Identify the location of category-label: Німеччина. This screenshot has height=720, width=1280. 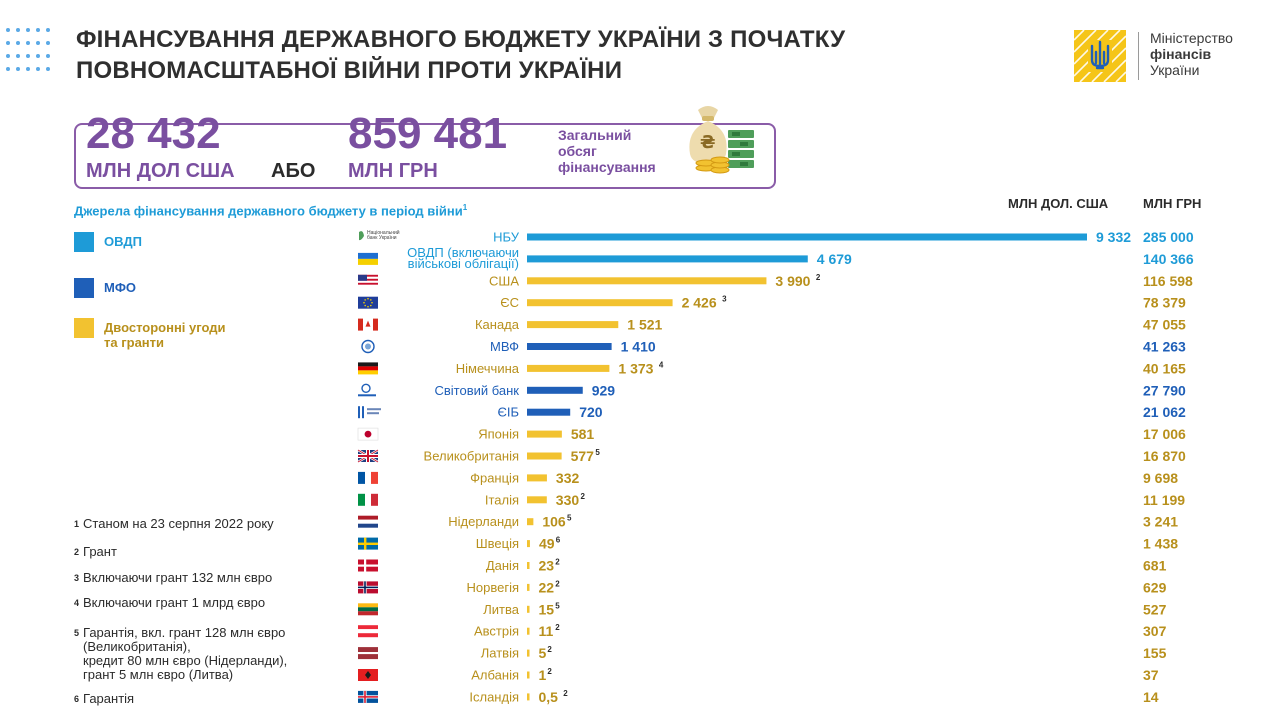
(488, 368).